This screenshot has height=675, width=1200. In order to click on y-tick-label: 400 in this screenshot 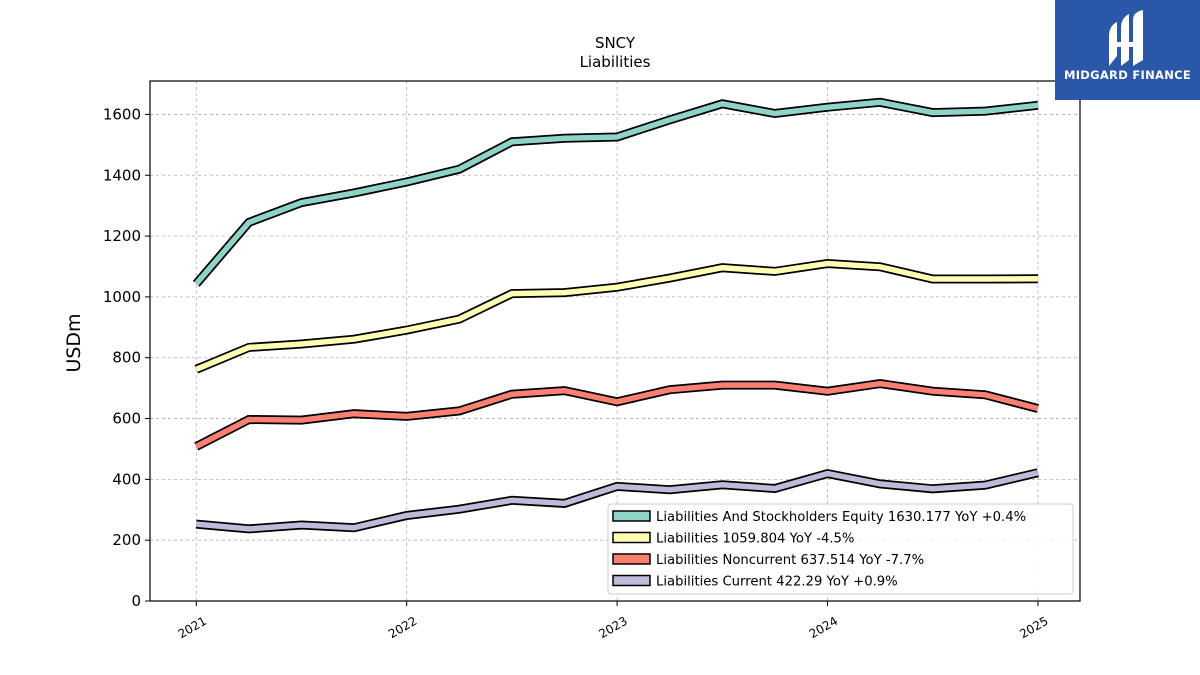, I will do `click(126, 479)`.